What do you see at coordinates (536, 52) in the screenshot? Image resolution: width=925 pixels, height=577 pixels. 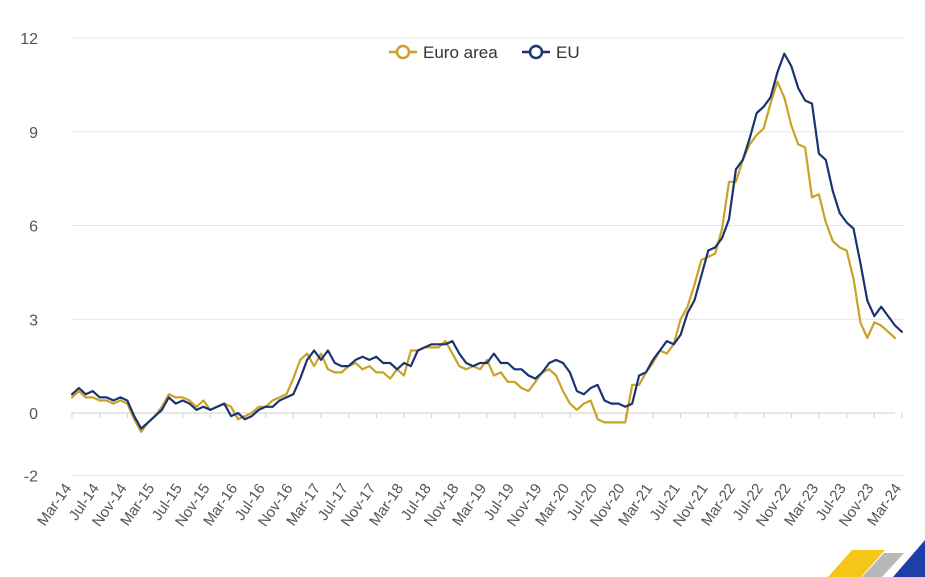 I see `legend-swatch-marker-eu` at bounding box center [536, 52].